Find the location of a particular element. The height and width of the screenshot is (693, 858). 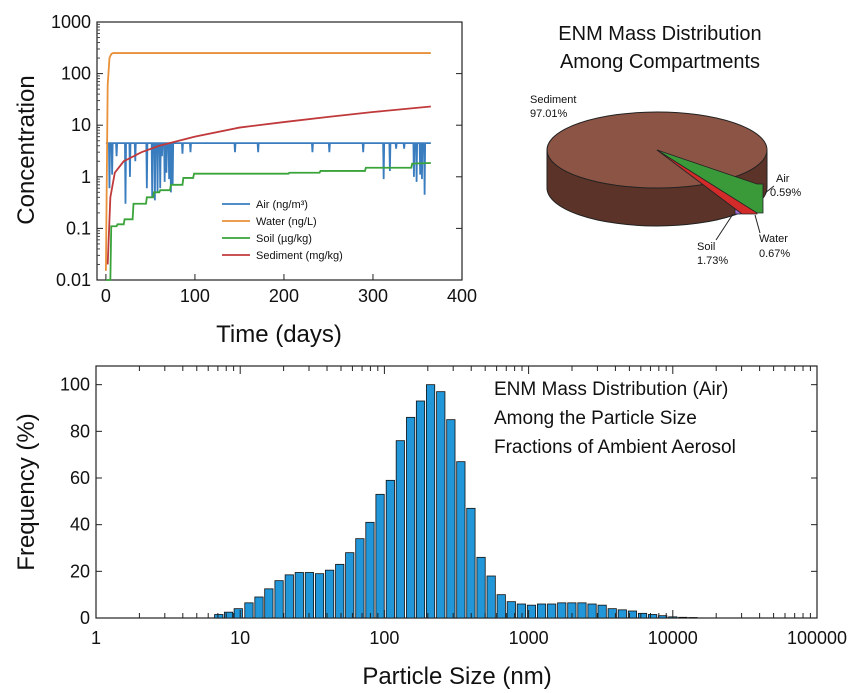

x-tick-label: 10000 is located at coordinates (673, 638).